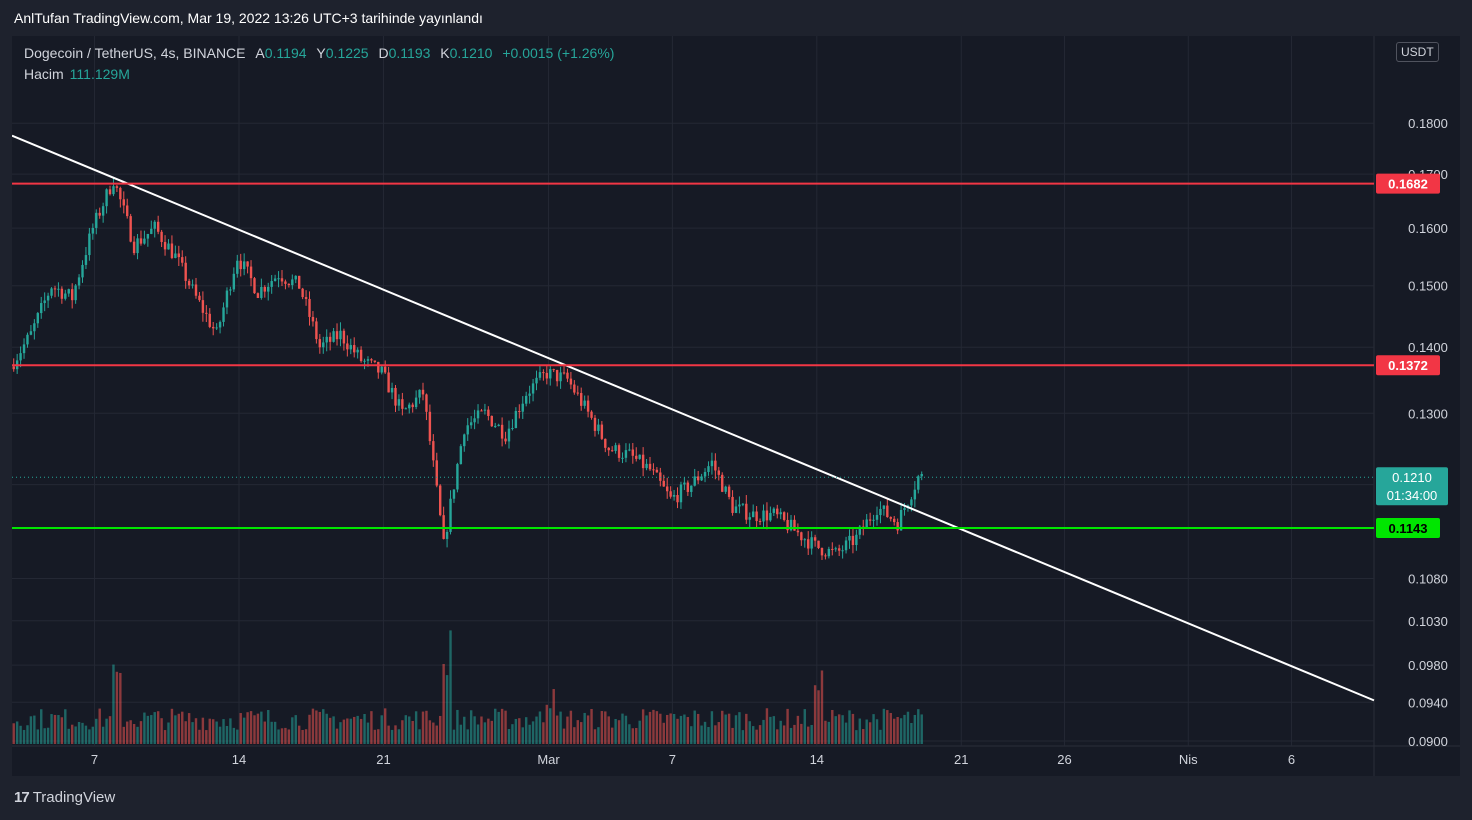 This screenshot has height=820, width=1472. What do you see at coordinates (1428, 665) in the screenshot?
I see `y-tick-label: 0.0980` at bounding box center [1428, 665].